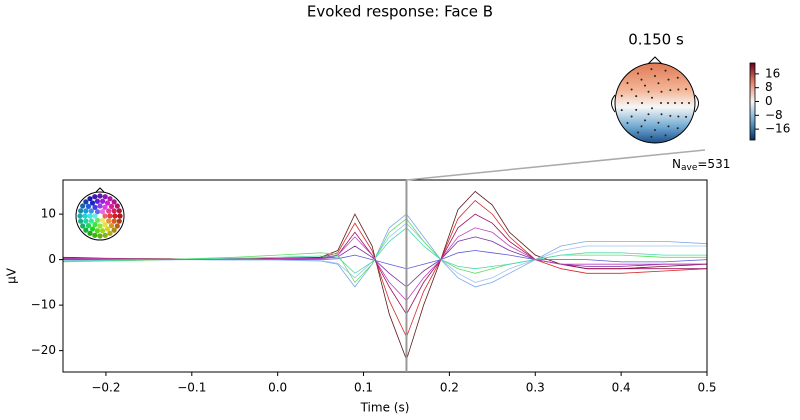 The image size is (800, 420). I want to click on x-tick-label: −0.1, so click(191, 388).